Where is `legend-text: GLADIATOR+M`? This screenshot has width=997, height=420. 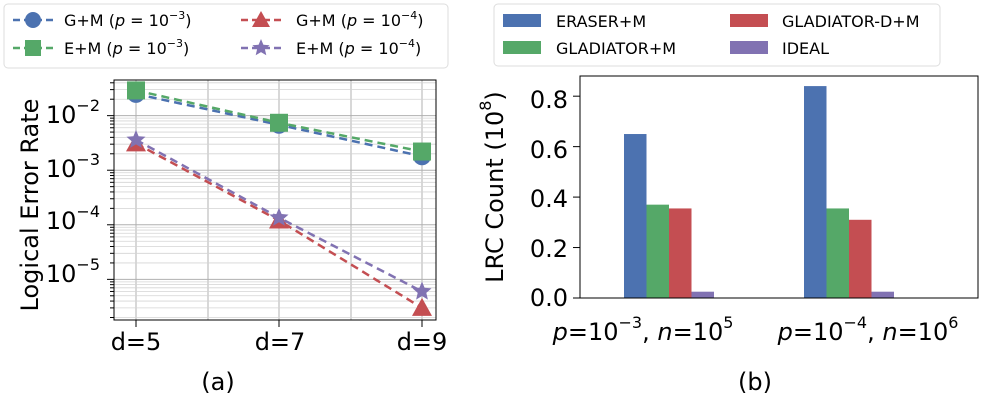
legend-text: GLADIATOR+M is located at coordinates (616, 48).